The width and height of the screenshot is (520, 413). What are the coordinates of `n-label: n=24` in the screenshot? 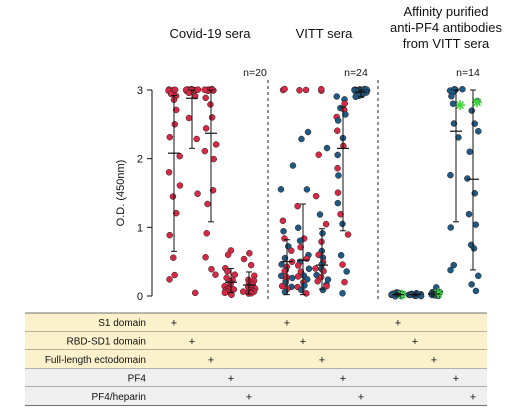 It's located at (356, 73).